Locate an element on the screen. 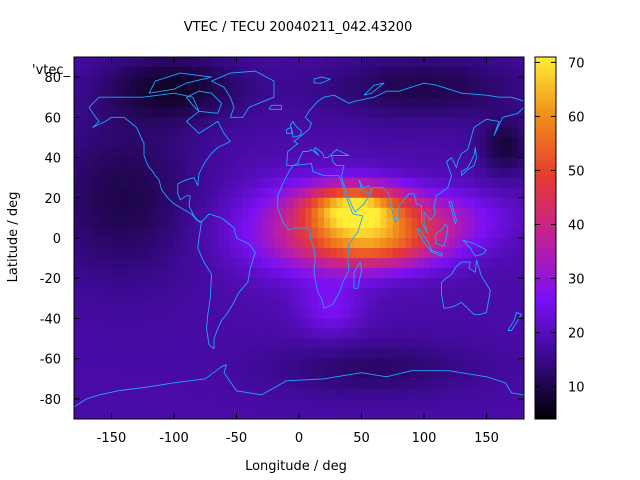  coastline-baffin is located at coordinates (204, 102).